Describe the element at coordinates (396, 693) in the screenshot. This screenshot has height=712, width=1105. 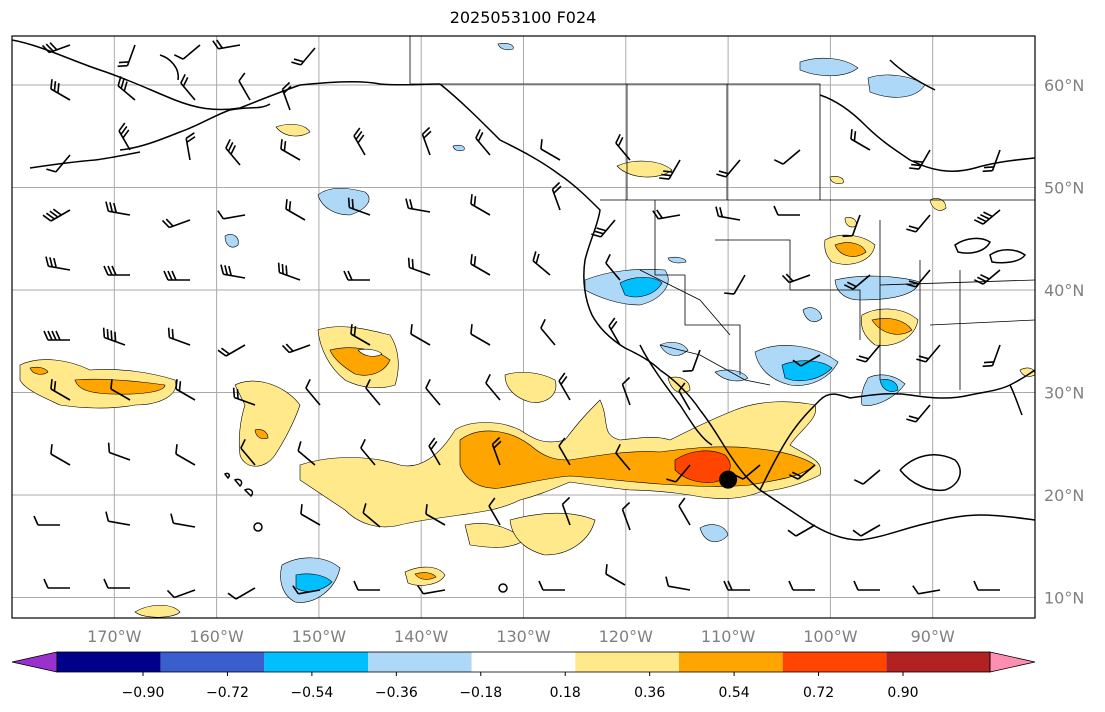
I see `colorbar-tick-label: −0.36` at that location.